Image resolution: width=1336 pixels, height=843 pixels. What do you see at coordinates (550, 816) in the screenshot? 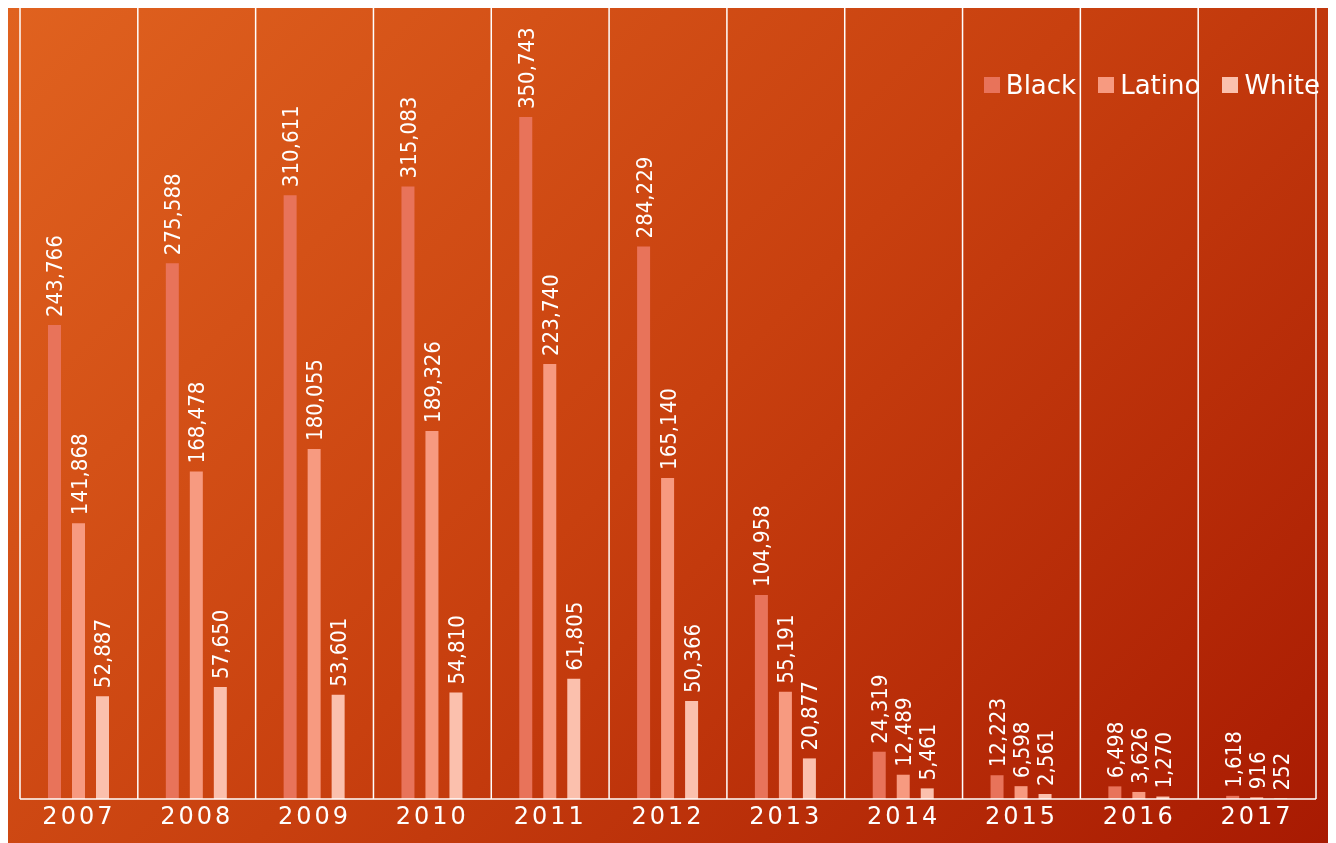
I see `x-tick-label: 2011` at bounding box center [550, 816].